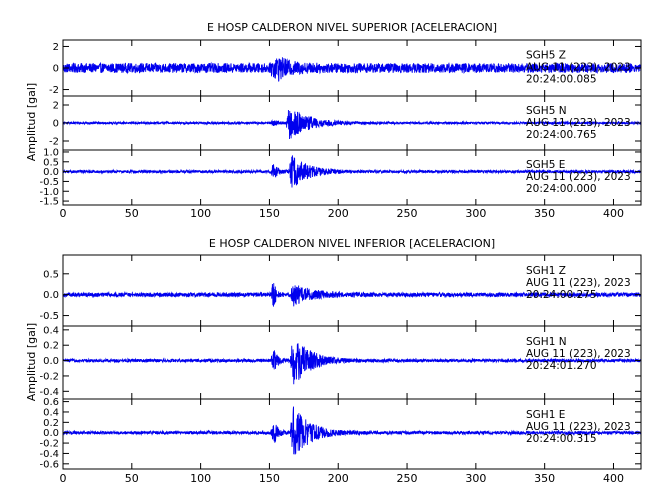 The width and height of the screenshot is (650, 500). Describe the element at coordinates (561, 79) in the screenshot. I see `station-time: 20:24:00.085` at that location.